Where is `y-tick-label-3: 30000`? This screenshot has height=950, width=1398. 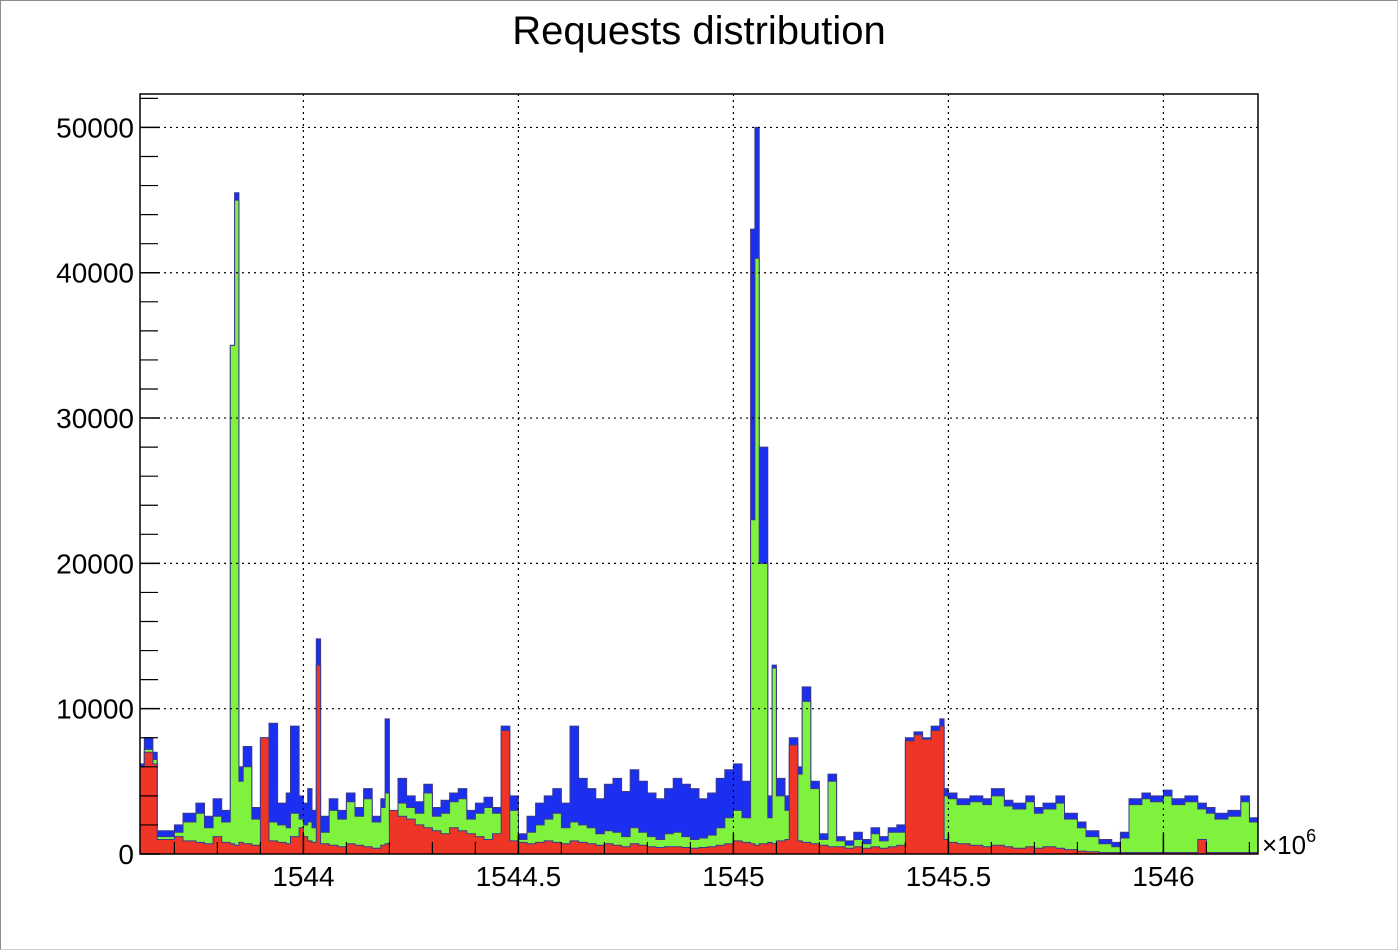
y-tick-label-3: 30000 is located at coordinates (95, 418).